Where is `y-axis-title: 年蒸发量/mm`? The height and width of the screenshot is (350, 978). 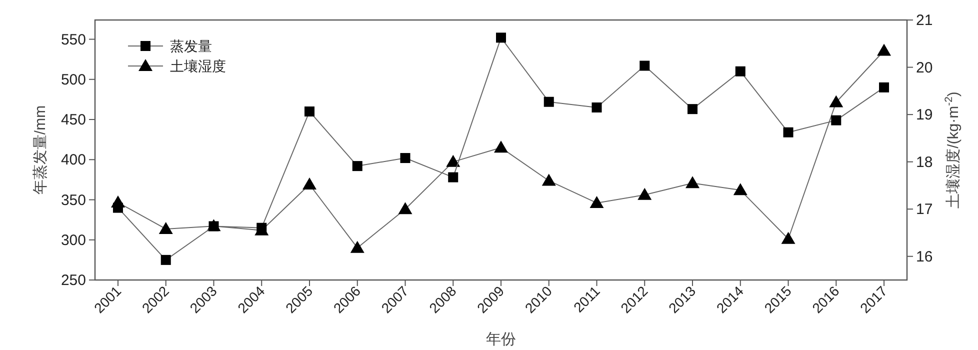 y-axis-title: 年蒸发量/mm is located at coordinates (40, 150).